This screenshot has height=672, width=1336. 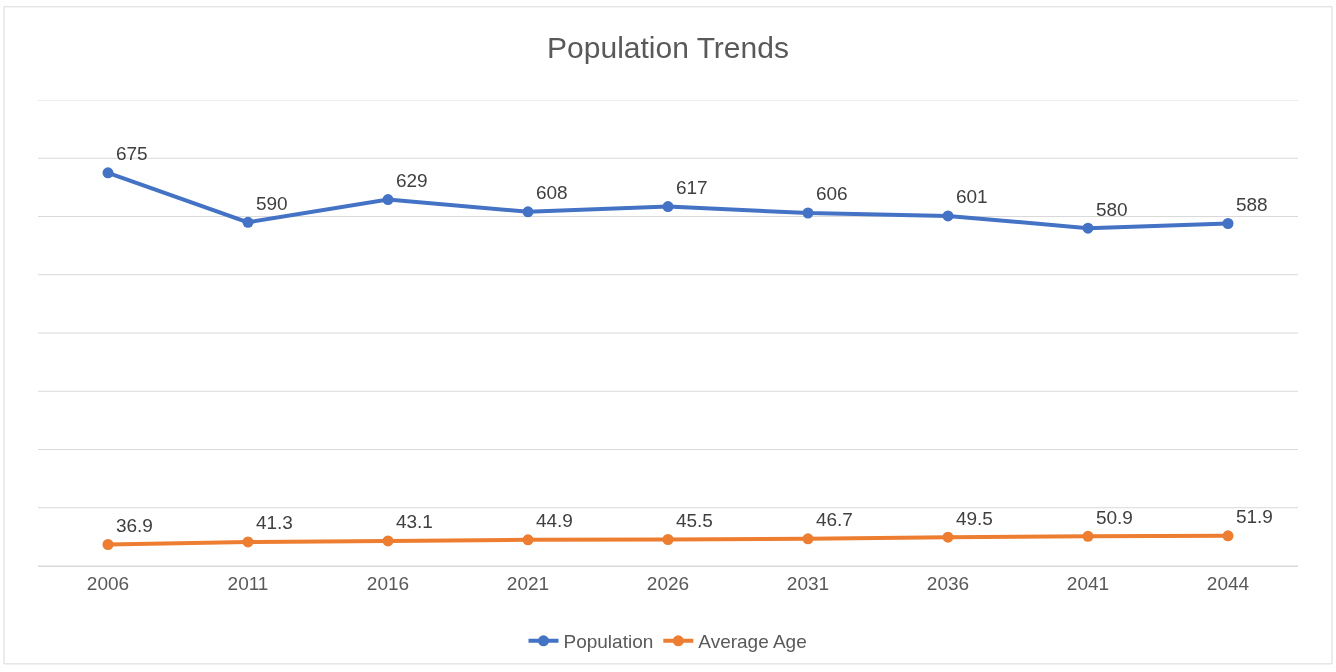 What do you see at coordinates (131, 154) in the screenshot?
I see `data-label: 675` at bounding box center [131, 154].